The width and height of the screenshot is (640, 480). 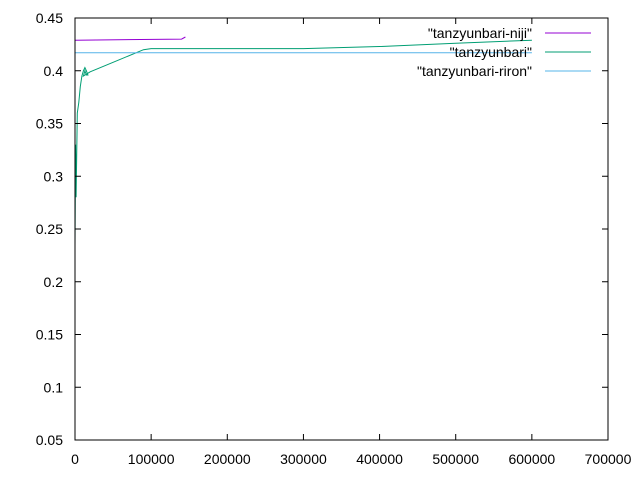 What do you see at coordinates (49, 124) in the screenshot?
I see `y-tick-label: 0.35` at bounding box center [49, 124].